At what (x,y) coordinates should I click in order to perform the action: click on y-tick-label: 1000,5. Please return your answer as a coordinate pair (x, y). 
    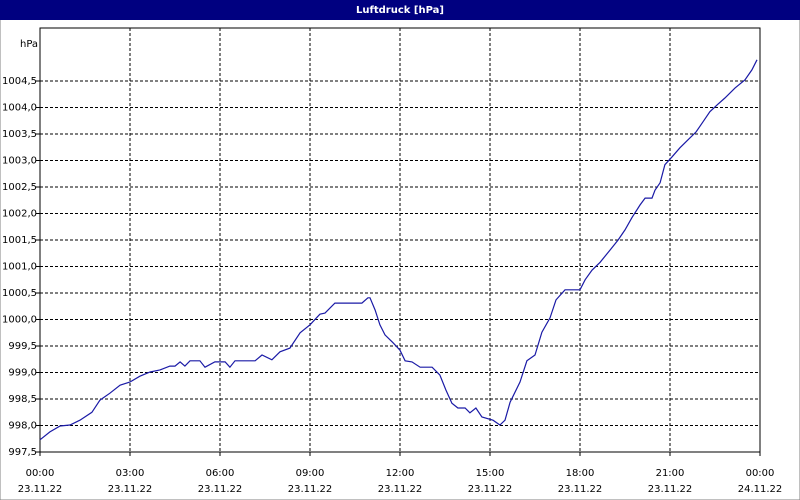
    Looking at the image, I should click on (19, 293).